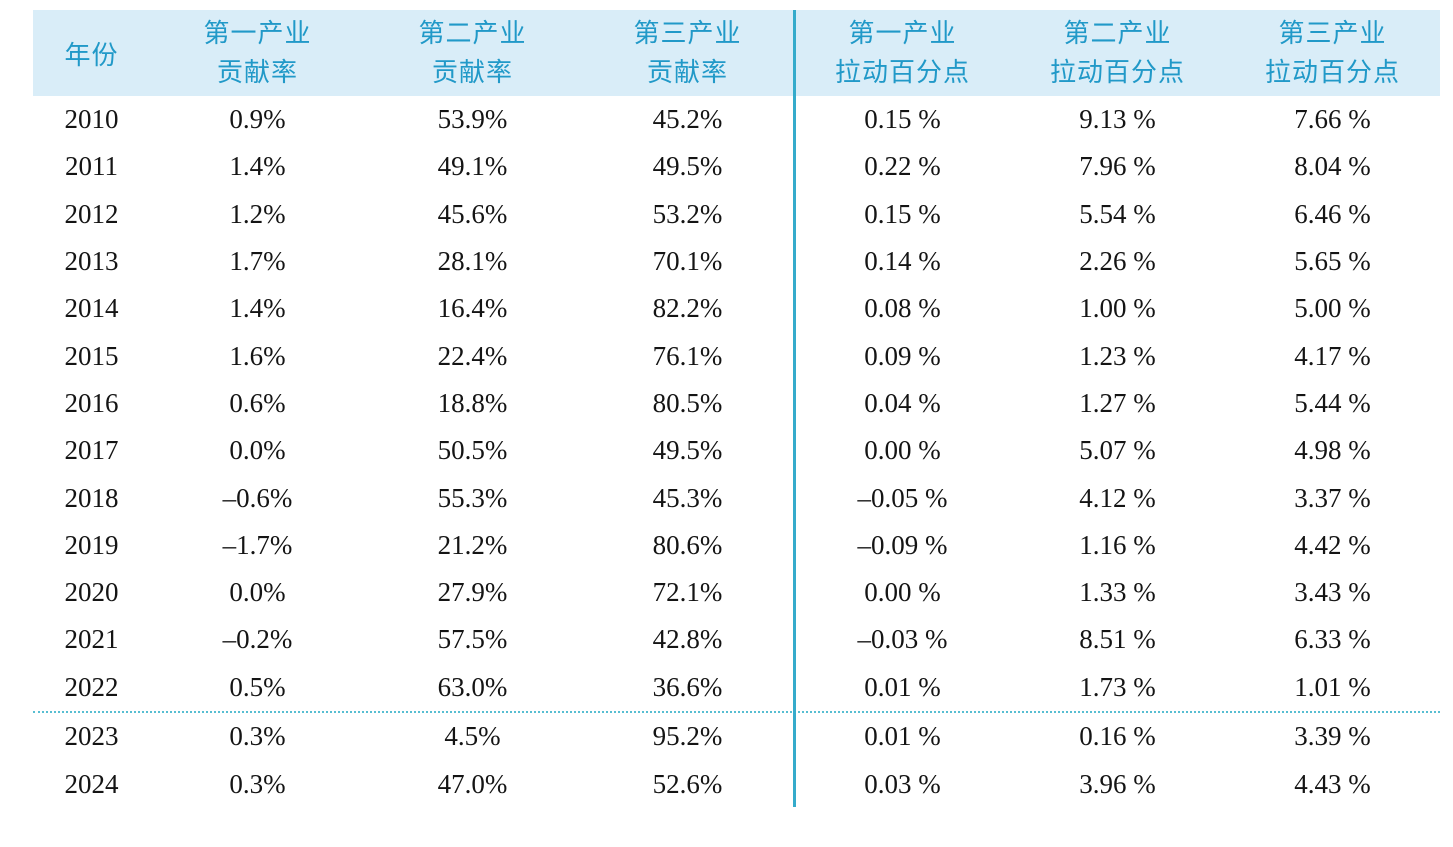 Image resolution: width=1453 pixels, height=847 pixels. What do you see at coordinates (736, 711) in the screenshot?
I see `dotted-separator` at bounding box center [736, 711].